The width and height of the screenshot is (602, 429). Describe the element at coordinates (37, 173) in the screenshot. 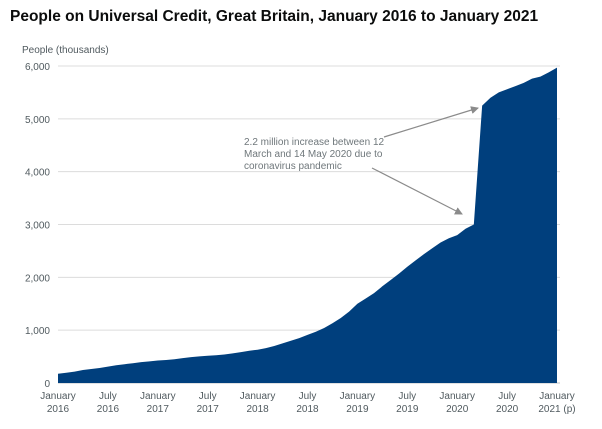

I see `y-tick-label: 4,000` at that location.